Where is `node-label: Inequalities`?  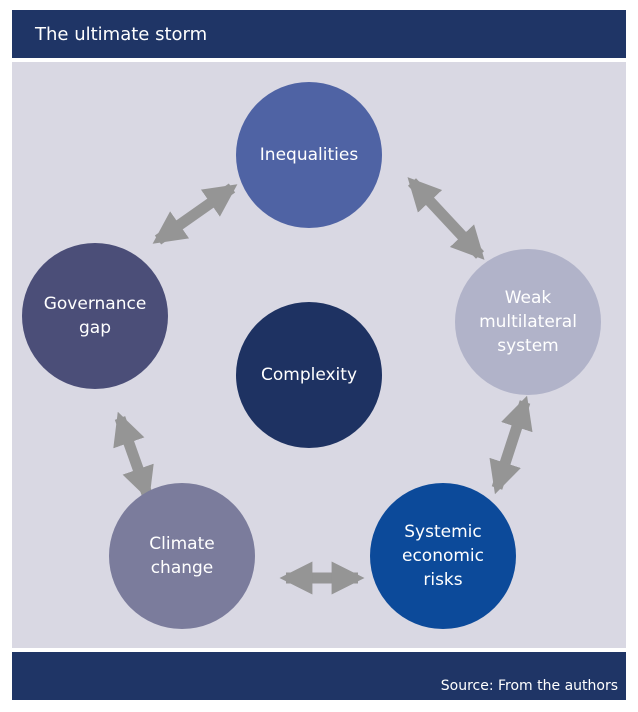
node-label: Inequalities is located at coordinates (309, 155).